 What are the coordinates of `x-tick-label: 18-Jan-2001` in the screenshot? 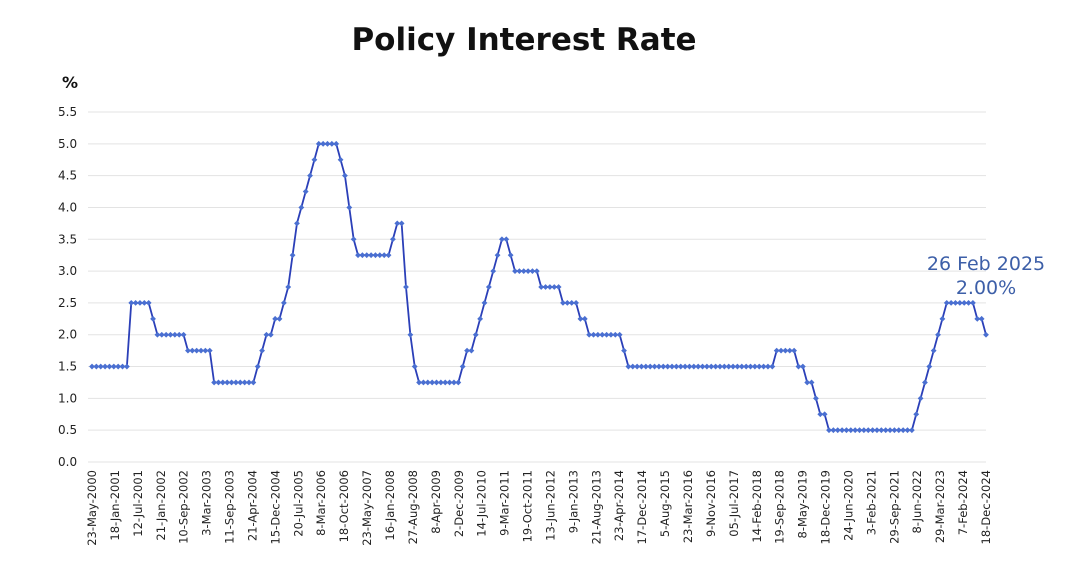 It's located at (115, 505).